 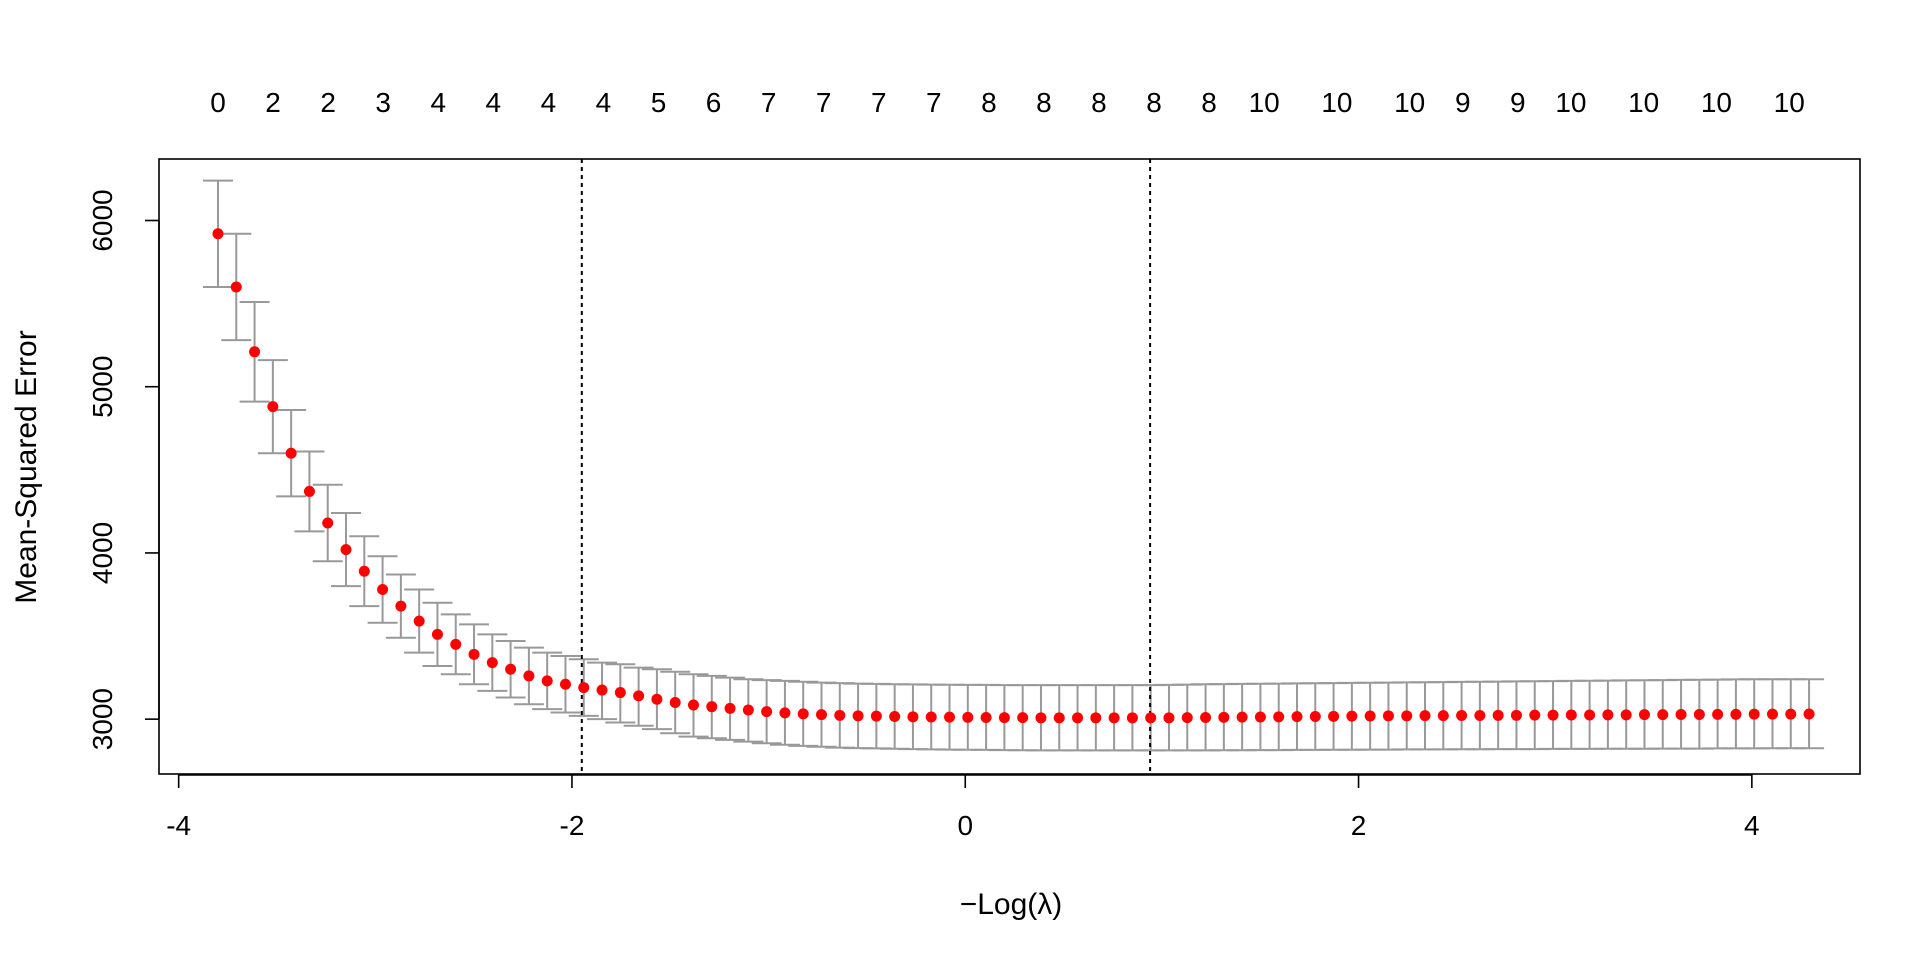 I want to click on top-axis-label: 5, so click(x=659, y=102).